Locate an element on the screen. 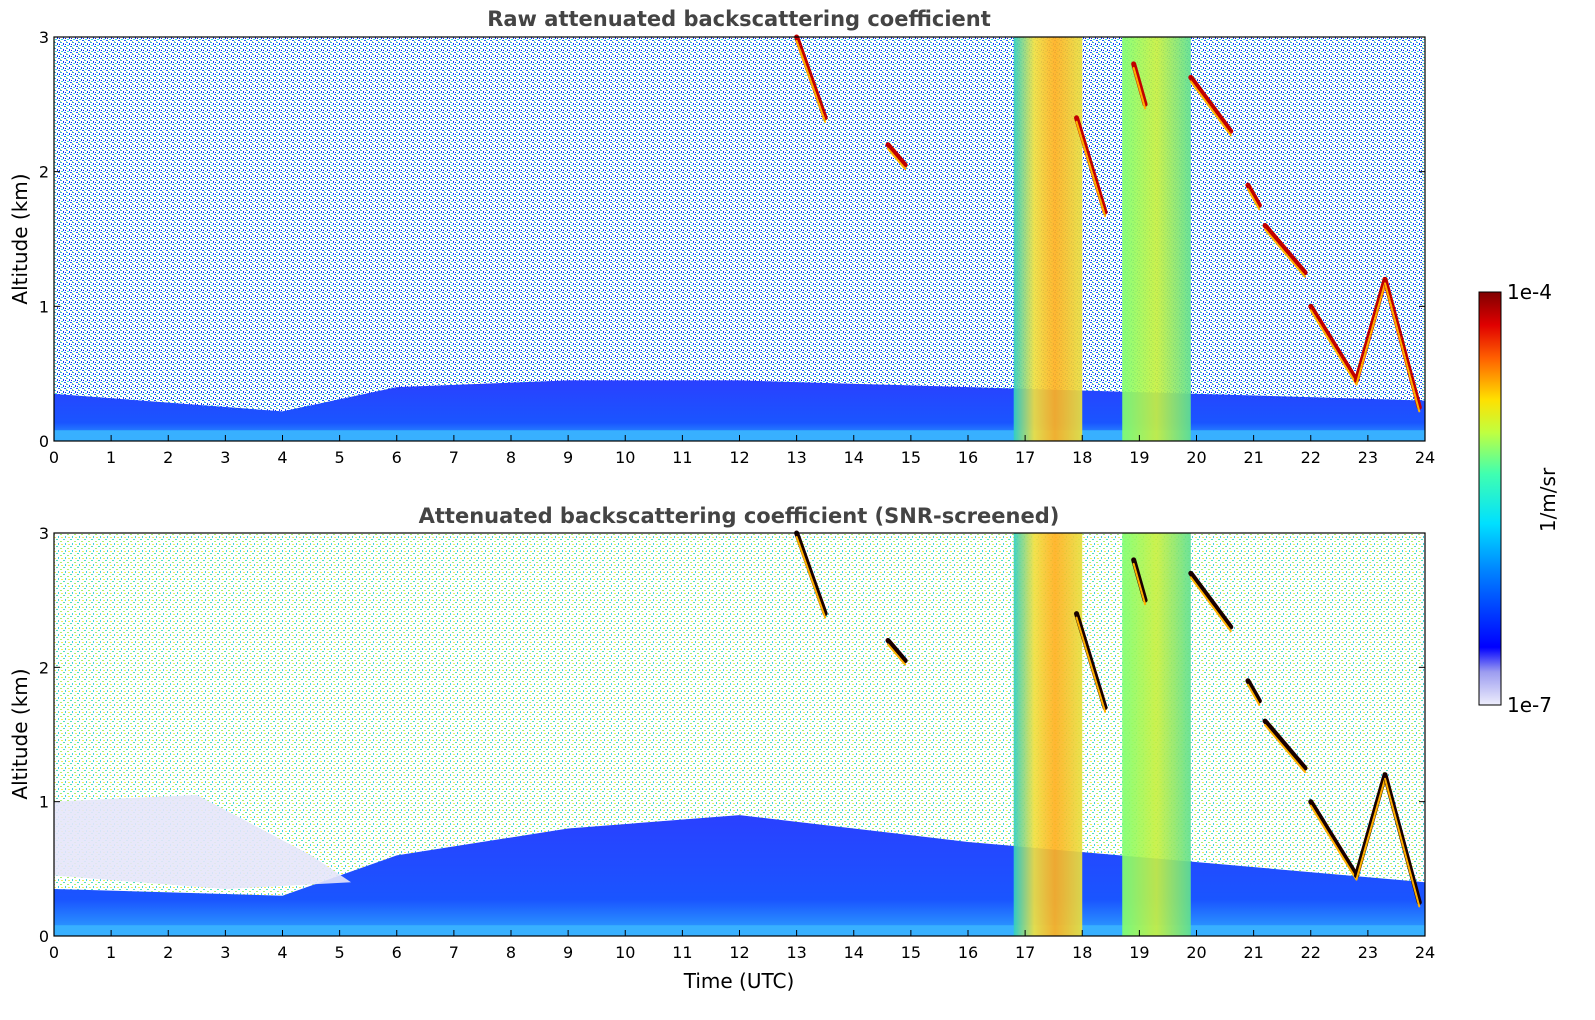  x-tick-label: 1 is located at coordinates (111, 952).